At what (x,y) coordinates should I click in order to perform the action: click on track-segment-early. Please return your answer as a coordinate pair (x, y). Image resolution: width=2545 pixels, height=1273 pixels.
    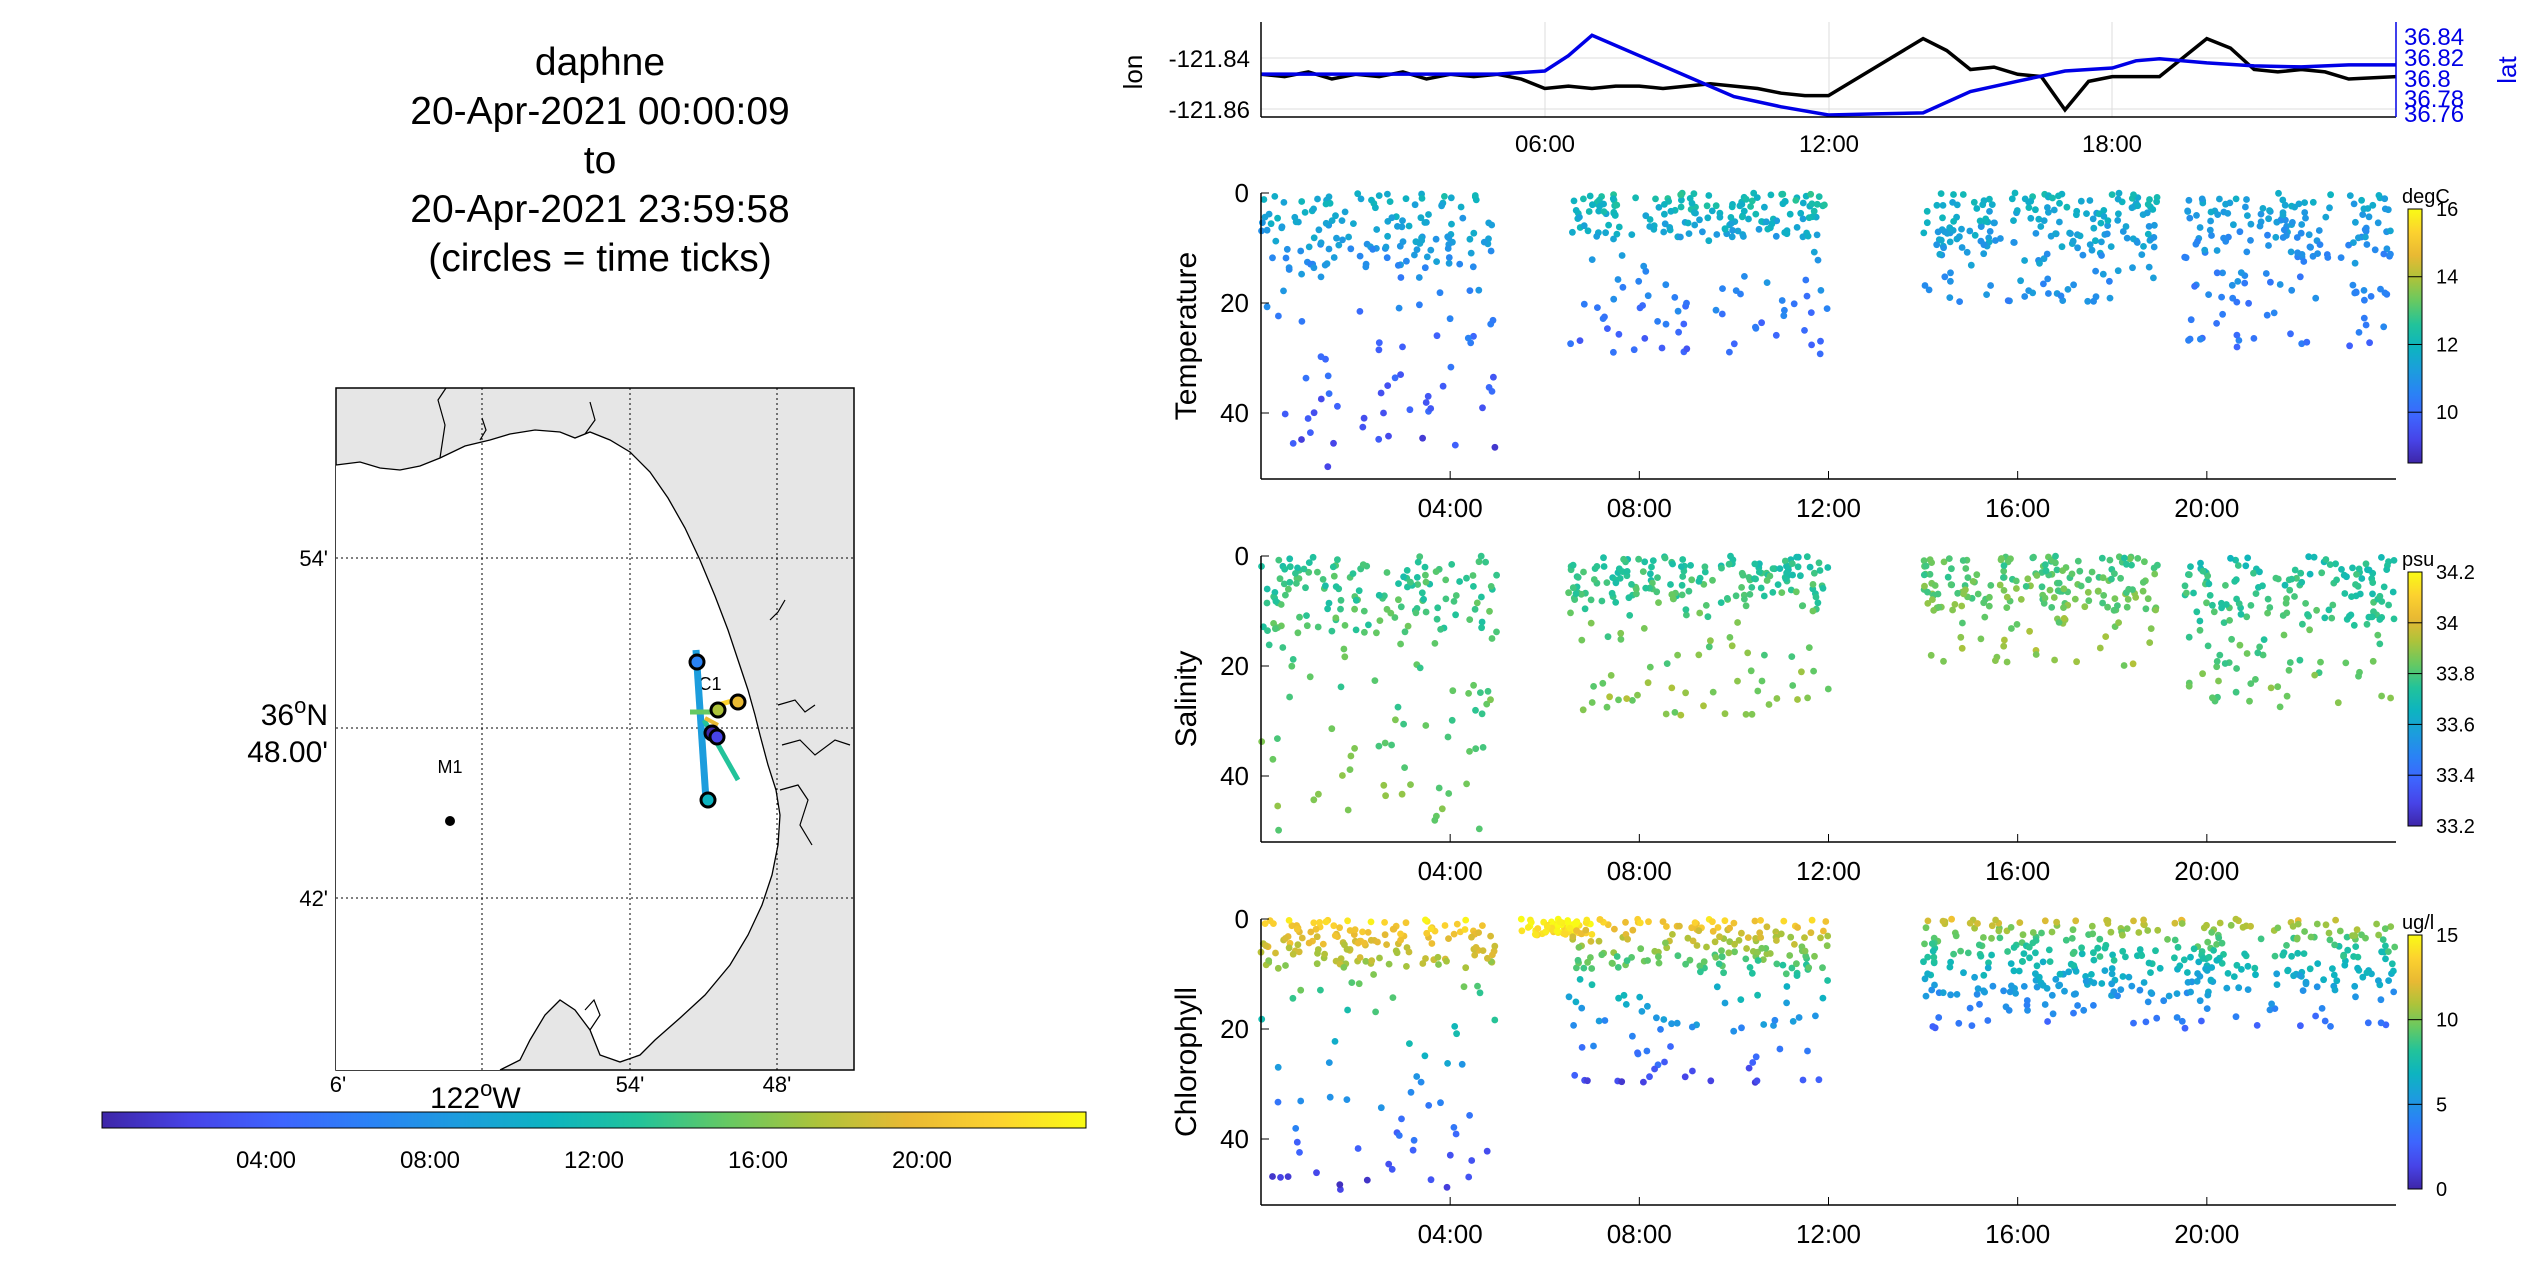
    Looking at the image, I should click on (701, 725).